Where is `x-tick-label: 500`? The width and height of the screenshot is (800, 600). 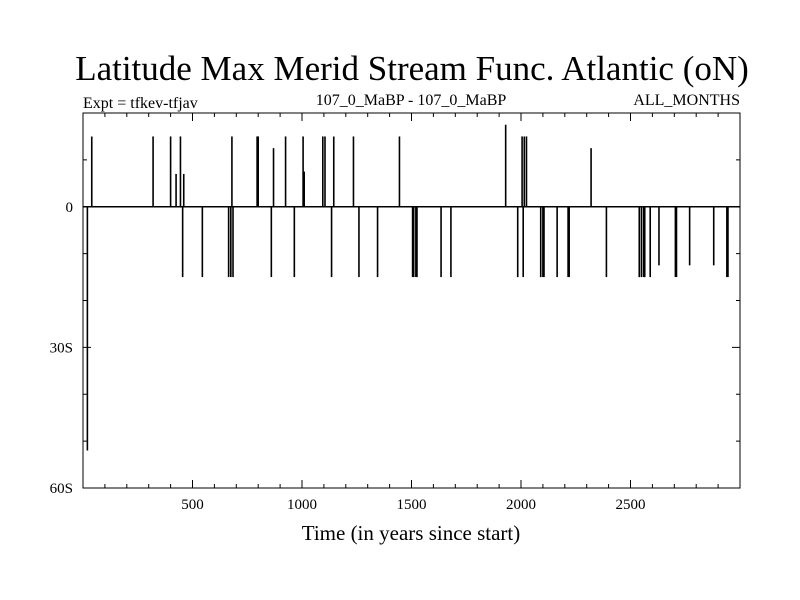 x-tick-label: 500 is located at coordinates (192, 505).